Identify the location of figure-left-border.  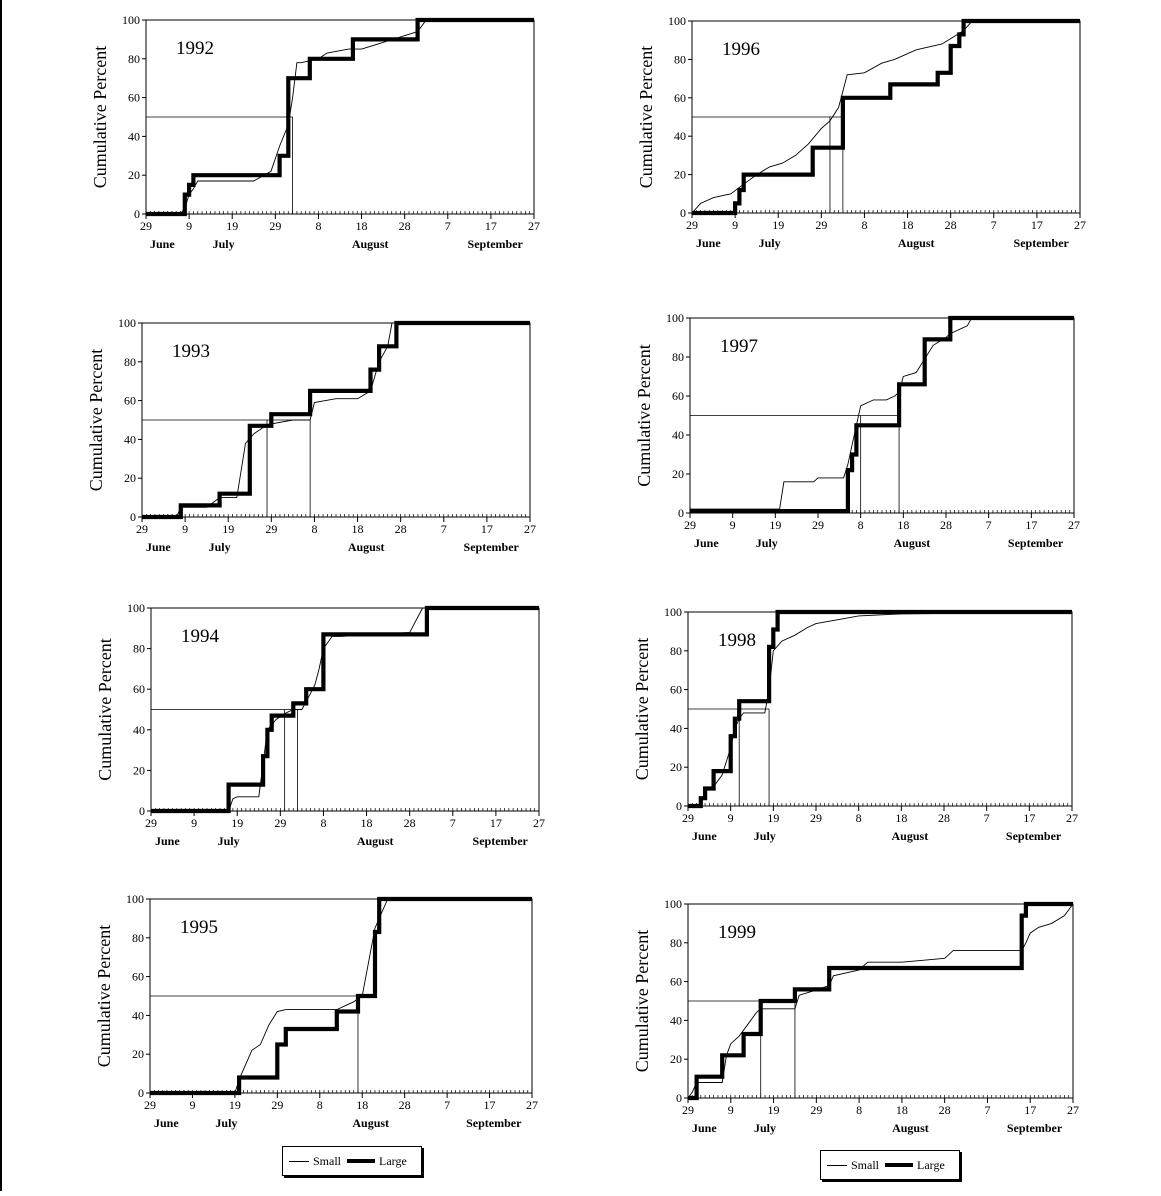
(1, 595).